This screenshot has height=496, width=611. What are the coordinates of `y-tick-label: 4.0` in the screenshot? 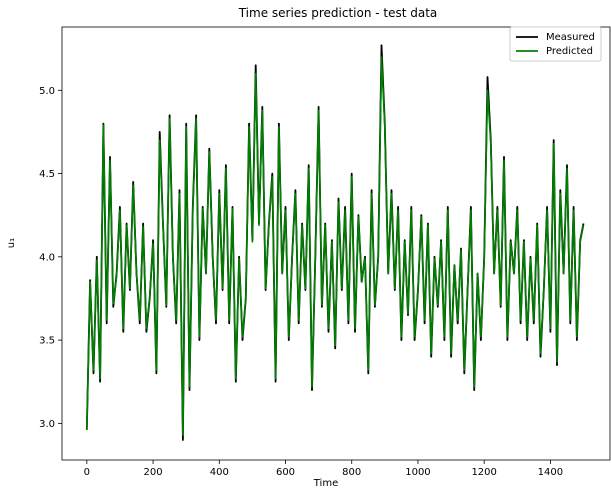 It's located at (47, 257).